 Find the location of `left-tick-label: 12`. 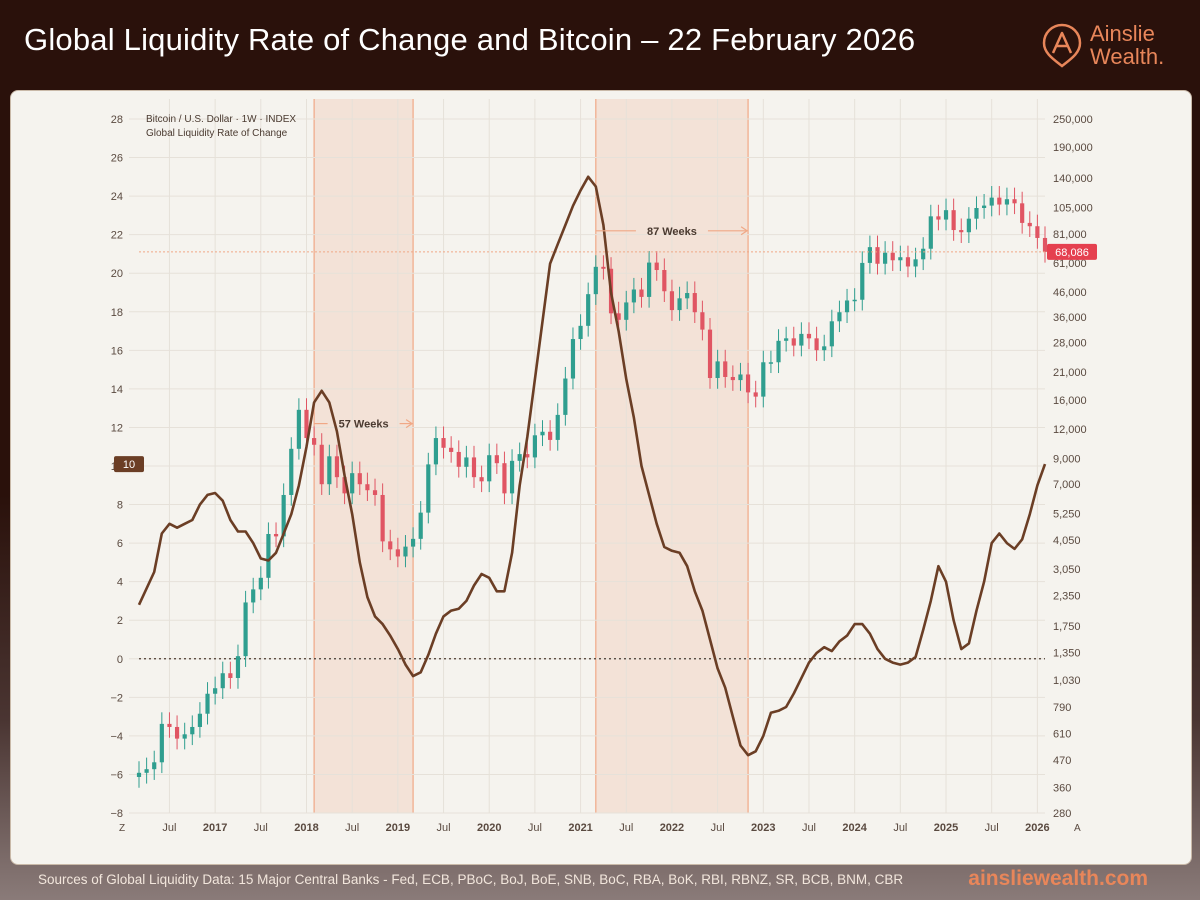

left-tick-label: 12 is located at coordinates (117, 428).